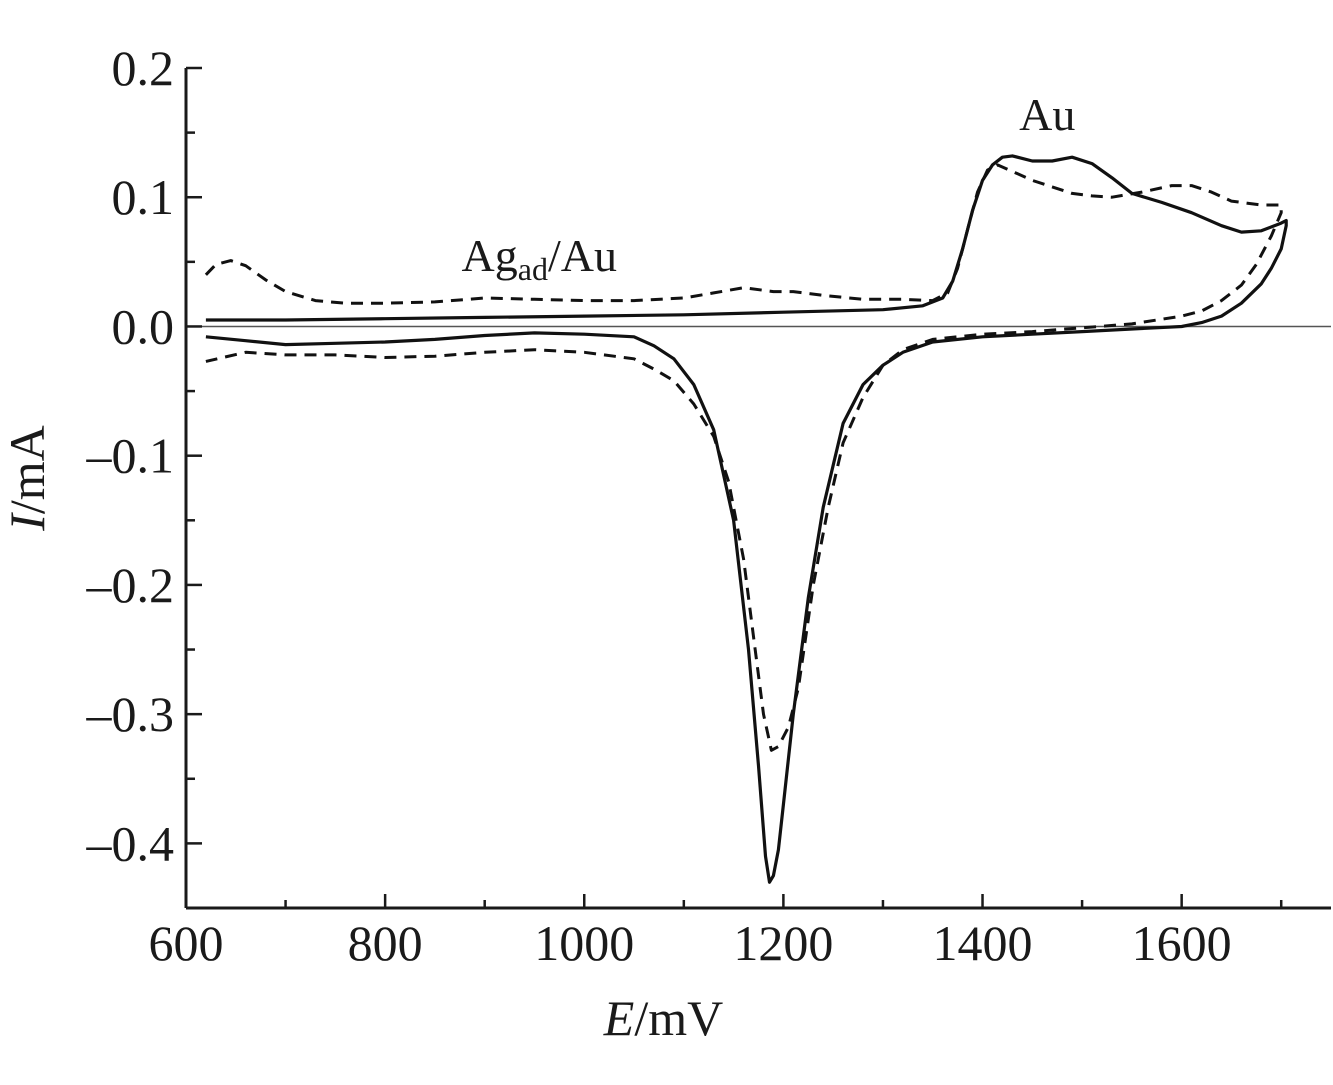 The width and height of the screenshot is (1333, 1085). I want to click on annotation-au-text: Au, so click(1047, 114).